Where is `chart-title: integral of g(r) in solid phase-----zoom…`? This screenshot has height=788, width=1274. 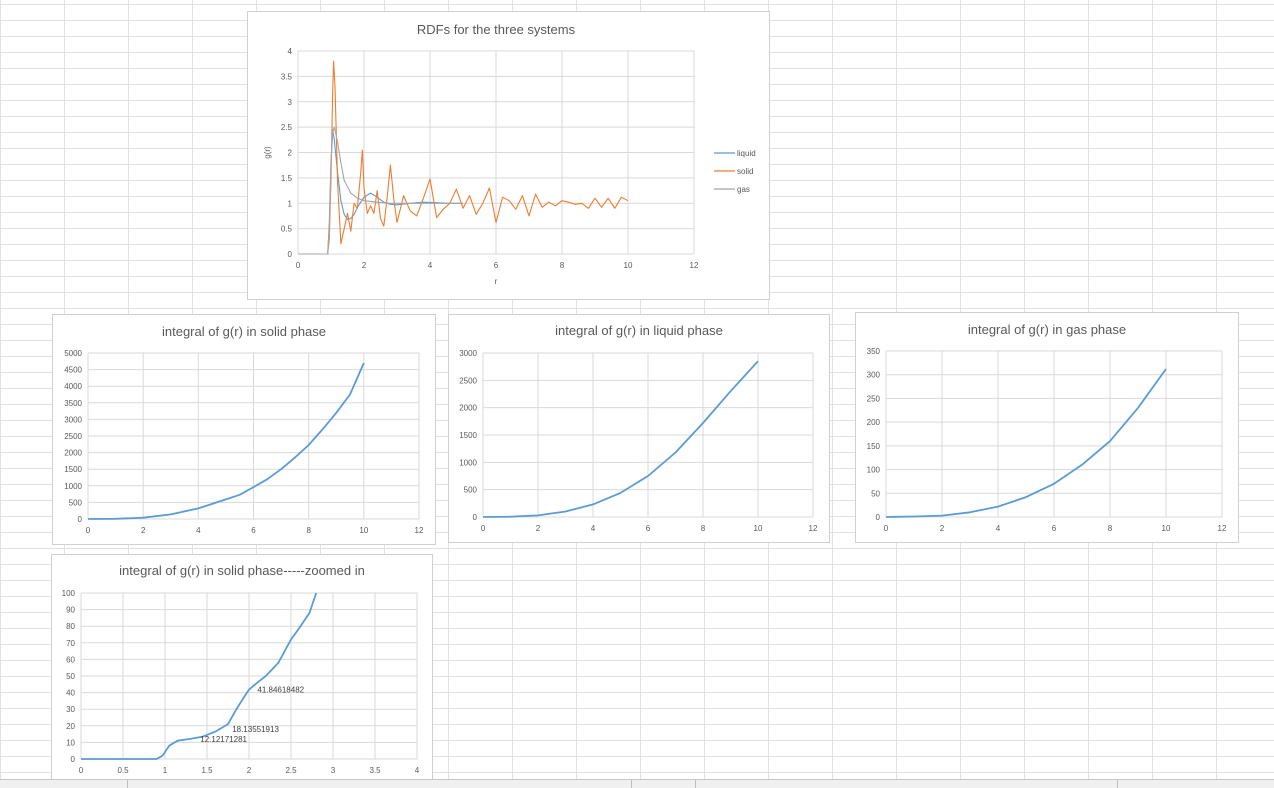
chart-title: integral of g(r) in solid phase-----zoom… is located at coordinates (242, 570).